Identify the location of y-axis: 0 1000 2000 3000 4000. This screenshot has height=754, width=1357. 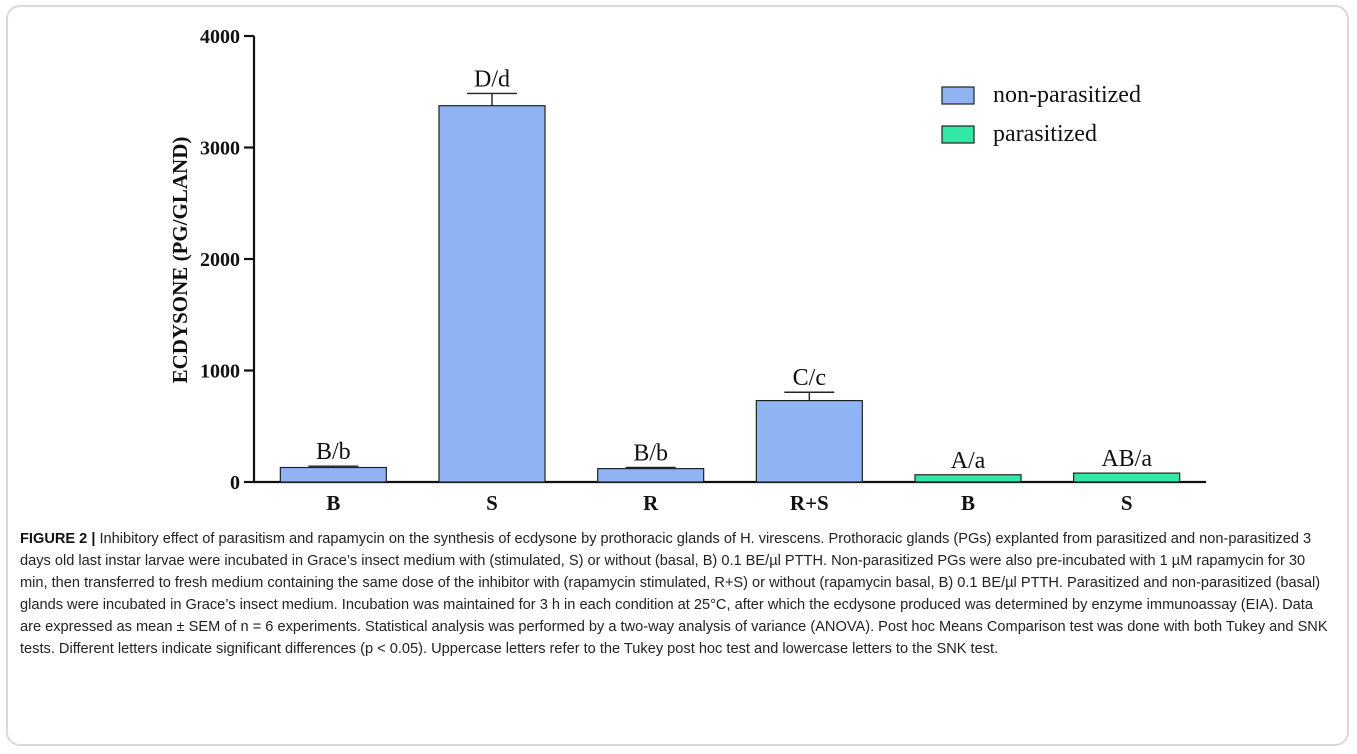
(228, 260).